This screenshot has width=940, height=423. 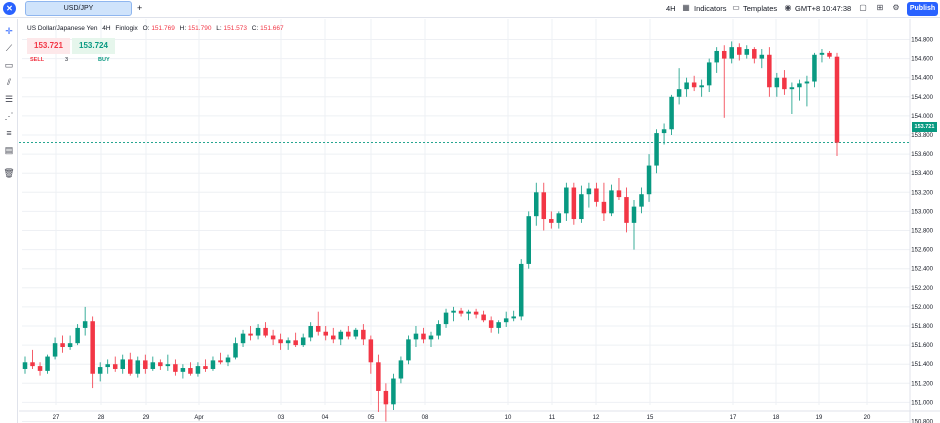 I want to click on note-icon: ▤, so click(x=9, y=150).